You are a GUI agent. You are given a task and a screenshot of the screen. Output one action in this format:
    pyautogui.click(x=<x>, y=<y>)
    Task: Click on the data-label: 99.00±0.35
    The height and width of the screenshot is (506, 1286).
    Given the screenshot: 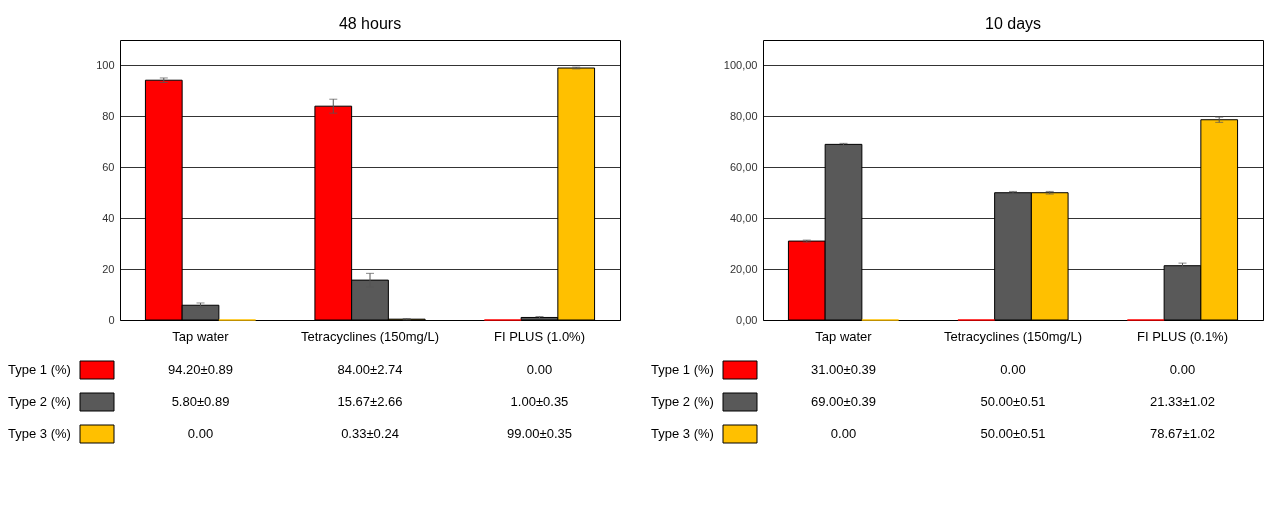 What is the action you would take?
    pyautogui.click(x=539, y=433)
    